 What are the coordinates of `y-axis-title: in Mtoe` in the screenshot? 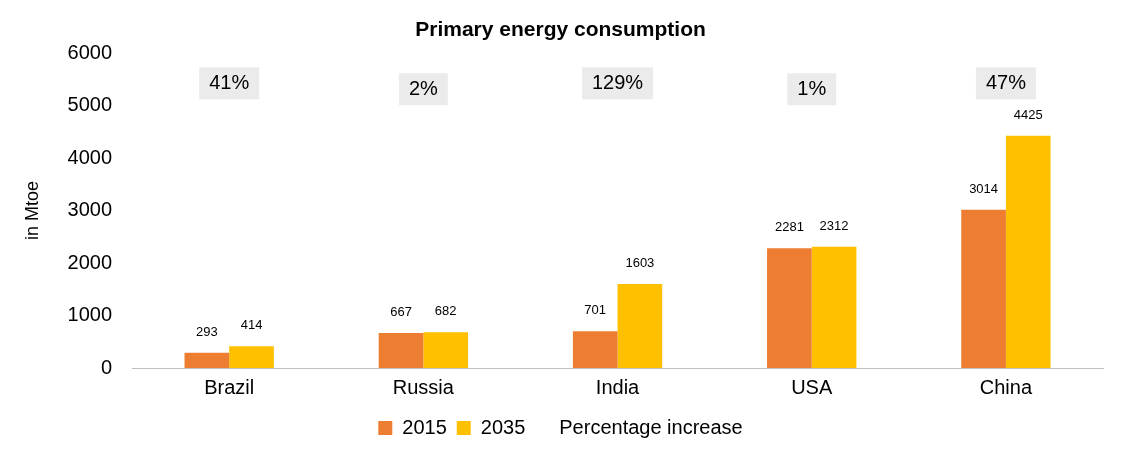 It's located at (31, 211).